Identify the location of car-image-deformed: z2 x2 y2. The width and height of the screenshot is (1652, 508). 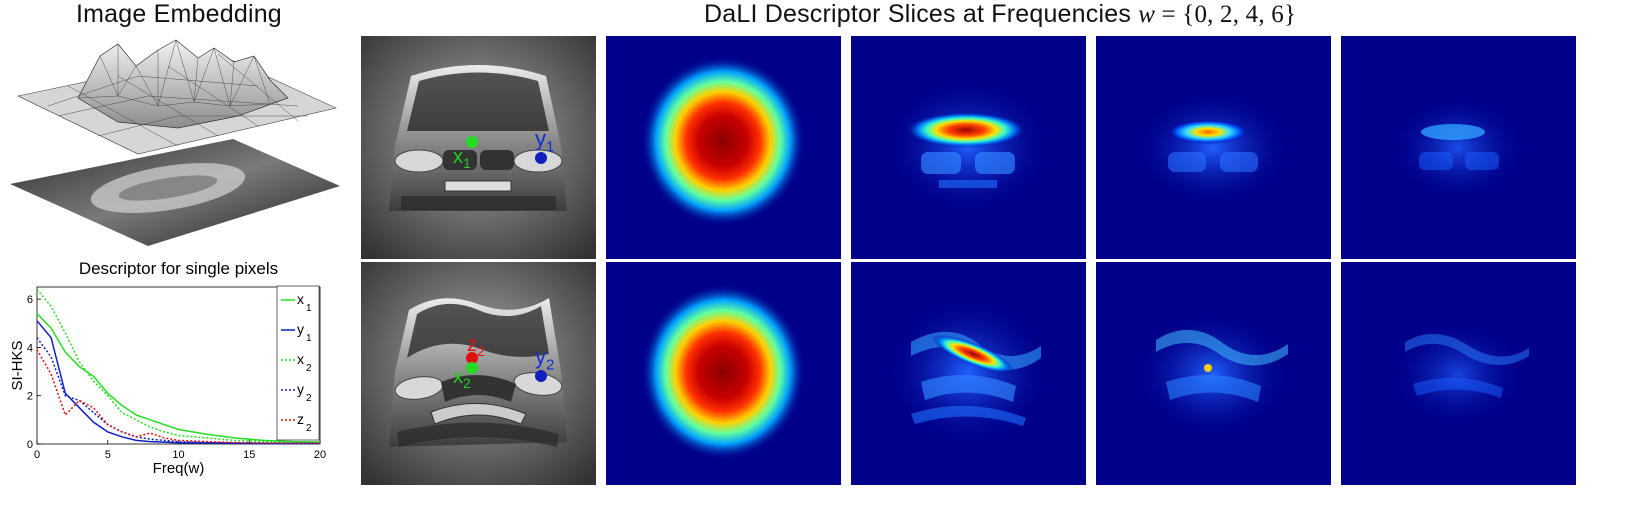
(478, 373).